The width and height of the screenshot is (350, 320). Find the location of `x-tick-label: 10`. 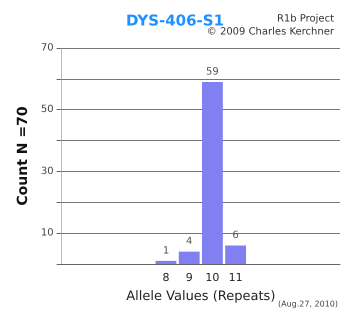

x-tick-label: 10 is located at coordinates (212, 277).